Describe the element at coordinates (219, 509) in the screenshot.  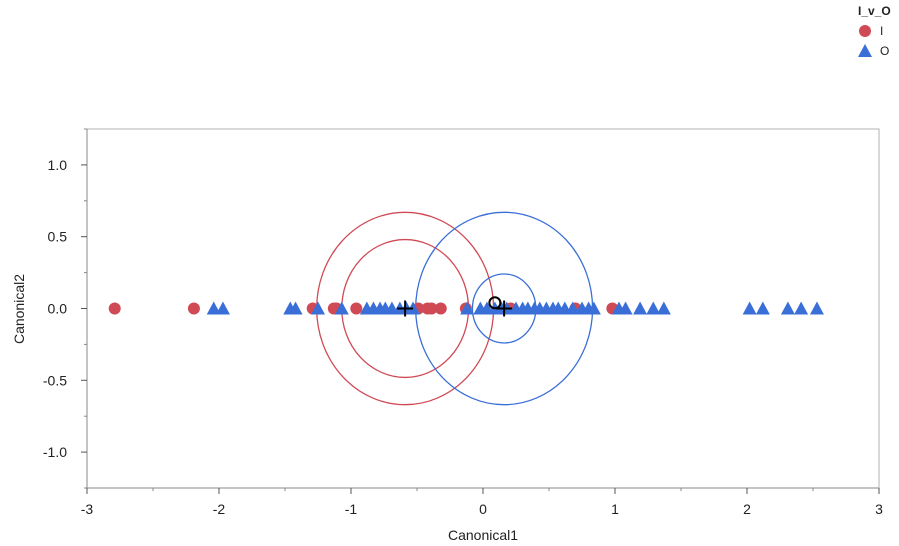
I see `x-tick-label: -2` at that location.